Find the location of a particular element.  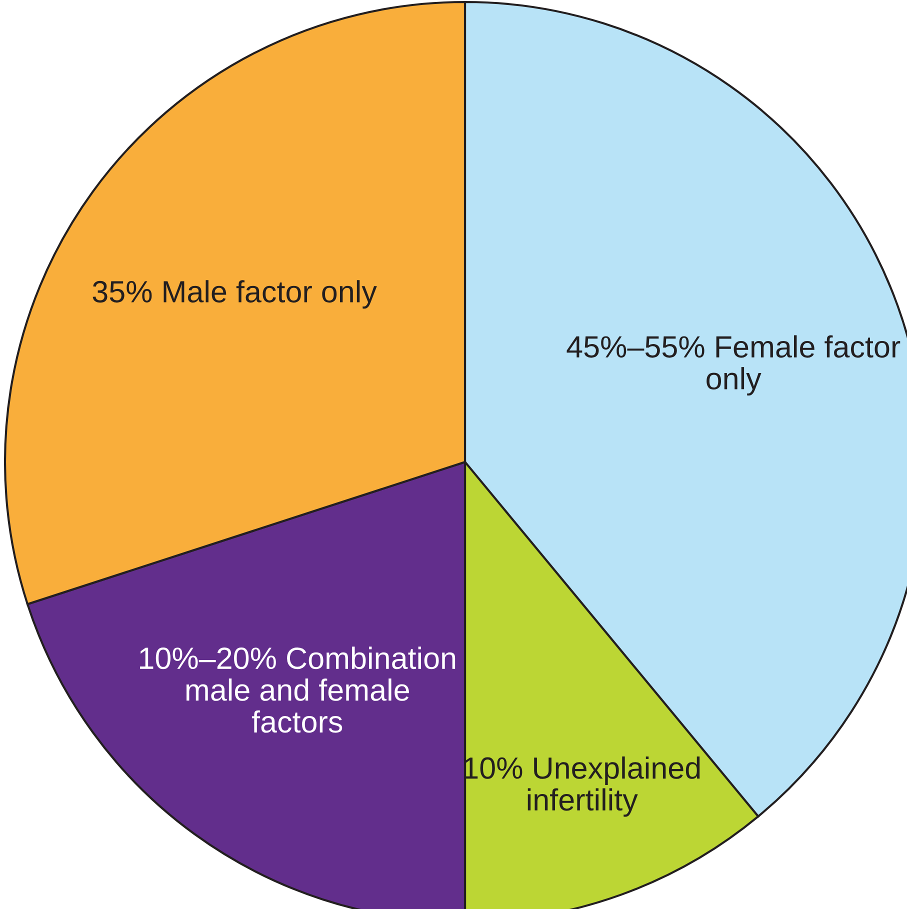

slice-label: 45%–55% Female factor only is located at coordinates (733, 365).